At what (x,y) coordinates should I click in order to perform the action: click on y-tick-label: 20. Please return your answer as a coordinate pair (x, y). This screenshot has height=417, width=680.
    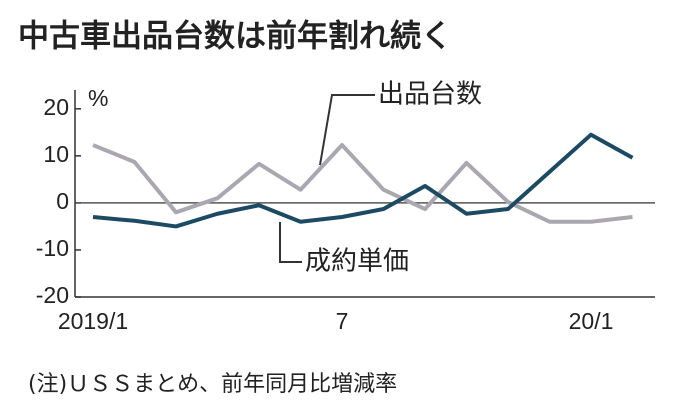
    Looking at the image, I should click on (56, 107).